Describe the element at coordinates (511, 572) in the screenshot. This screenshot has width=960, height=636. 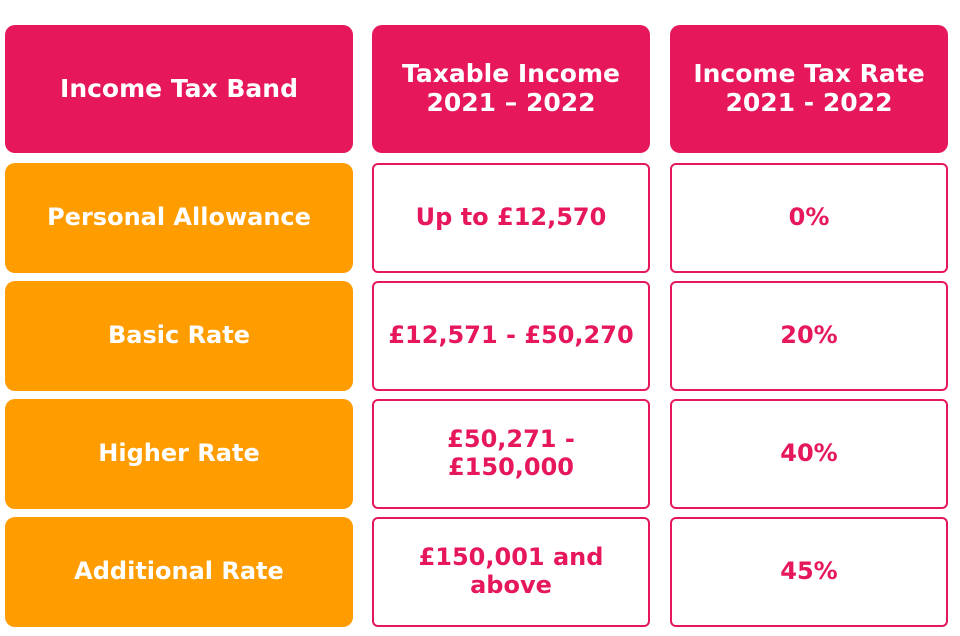
I see `income-additional-rate: £150,001 and above` at that location.